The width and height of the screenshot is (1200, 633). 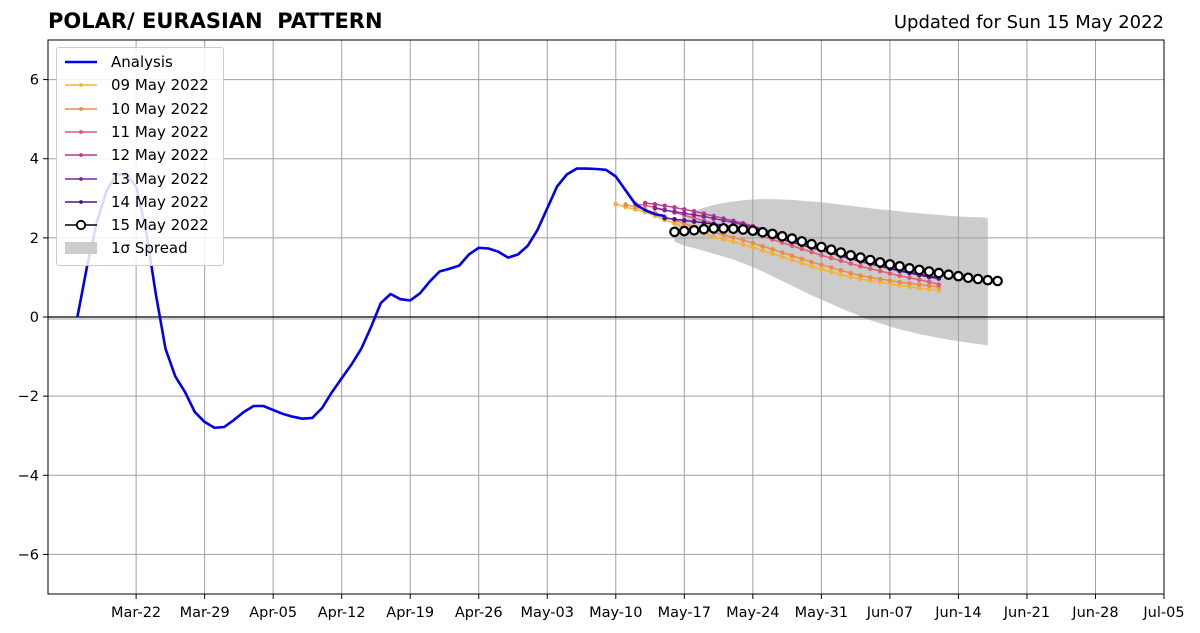 I want to click on legend-item: 12 May 2022, so click(x=136, y=155).